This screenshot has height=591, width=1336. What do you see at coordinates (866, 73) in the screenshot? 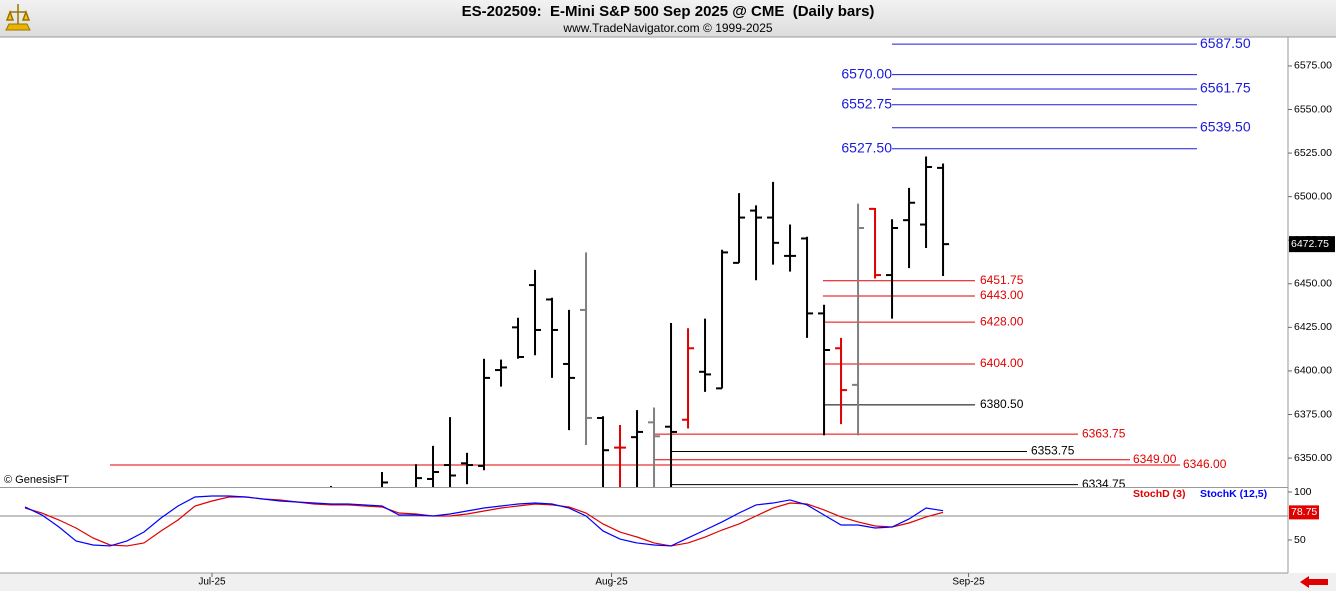
I see `level-label: 6570.00` at bounding box center [866, 73].